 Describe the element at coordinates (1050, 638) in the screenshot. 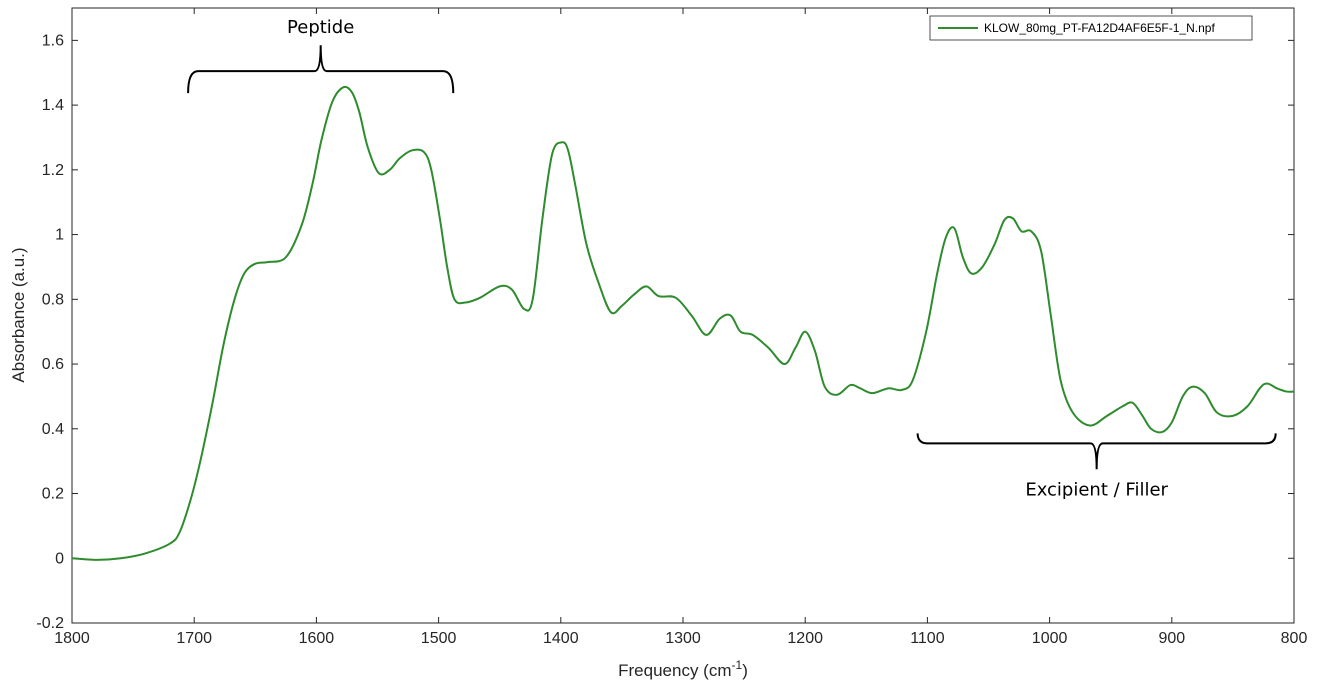

I see `x-tick-label: 1000` at that location.